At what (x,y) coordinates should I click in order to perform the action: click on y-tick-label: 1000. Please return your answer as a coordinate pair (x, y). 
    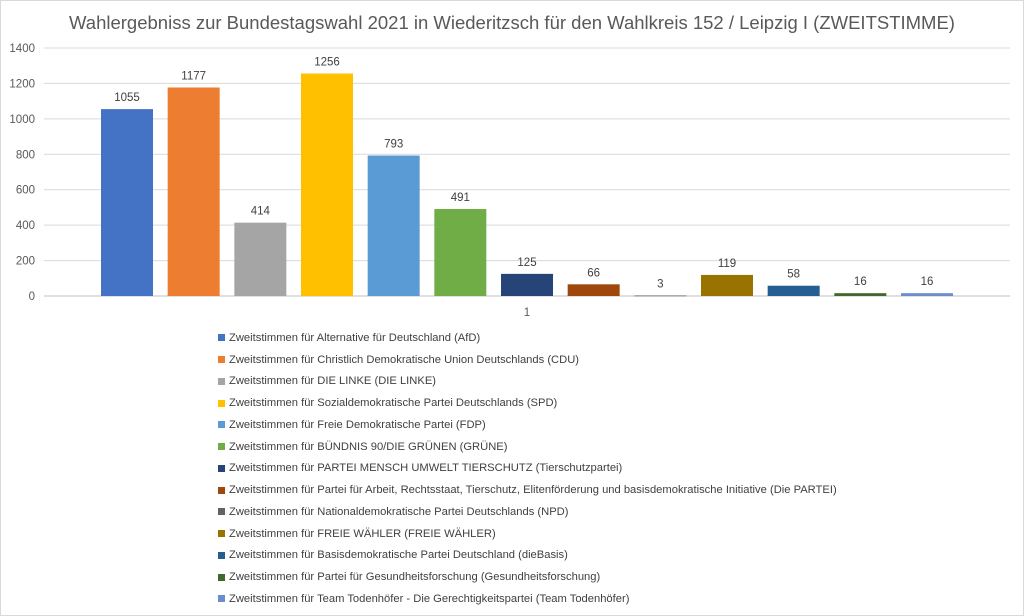
    Looking at the image, I should click on (22, 120).